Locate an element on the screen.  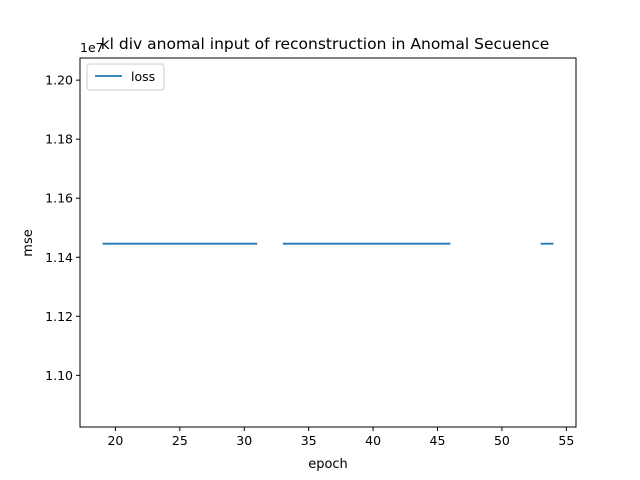
y-tick-label: 1.18 is located at coordinates (59, 139).